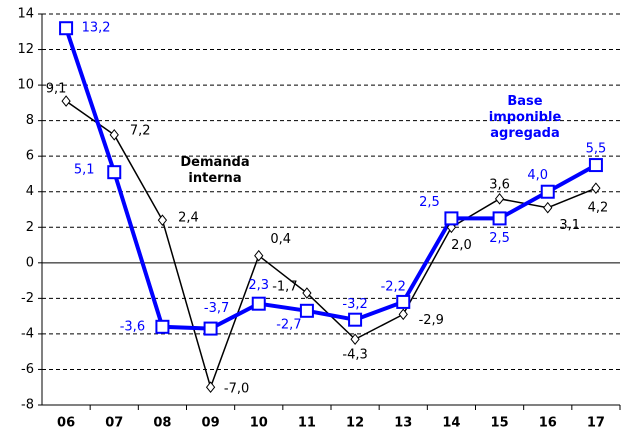  Describe the element at coordinates (84, 170) in the screenshot. I see `data-label: 5,1` at that location.